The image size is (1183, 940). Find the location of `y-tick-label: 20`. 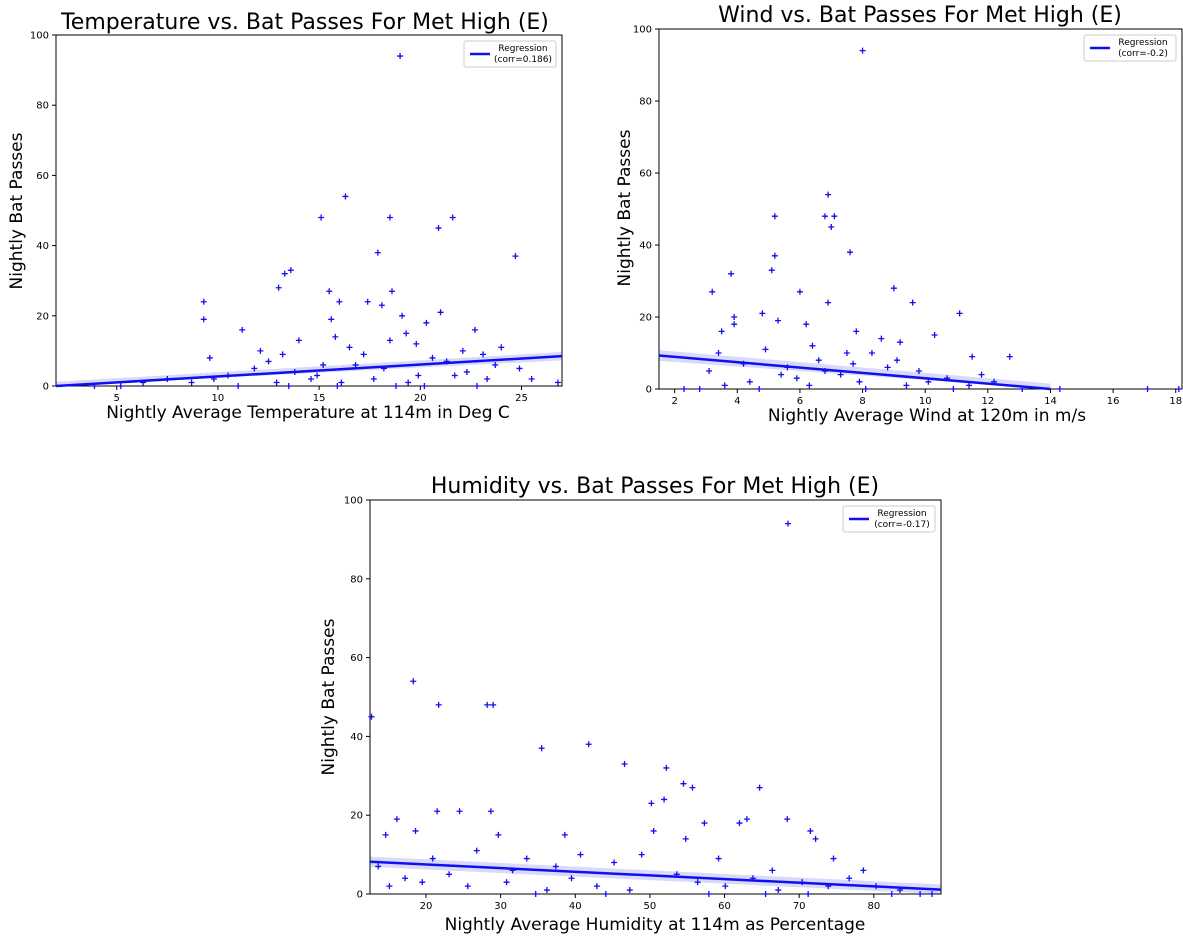

y-tick-label: 20 is located at coordinates (645, 318).